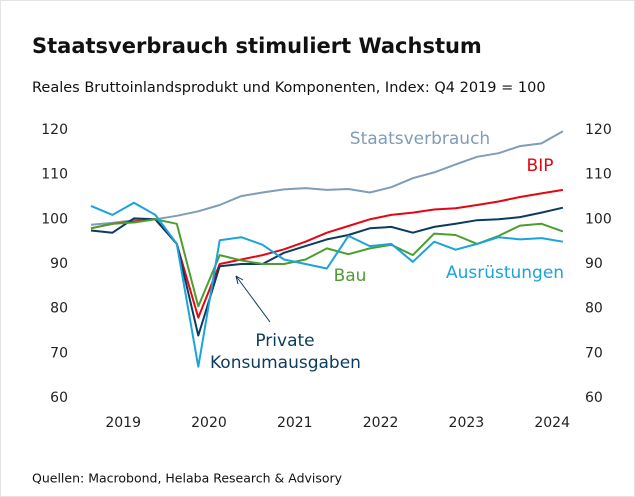 The width and height of the screenshot is (635, 497). What do you see at coordinates (59, 309) in the screenshot?
I see `y-tick-label: 80` at bounding box center [59, 309].